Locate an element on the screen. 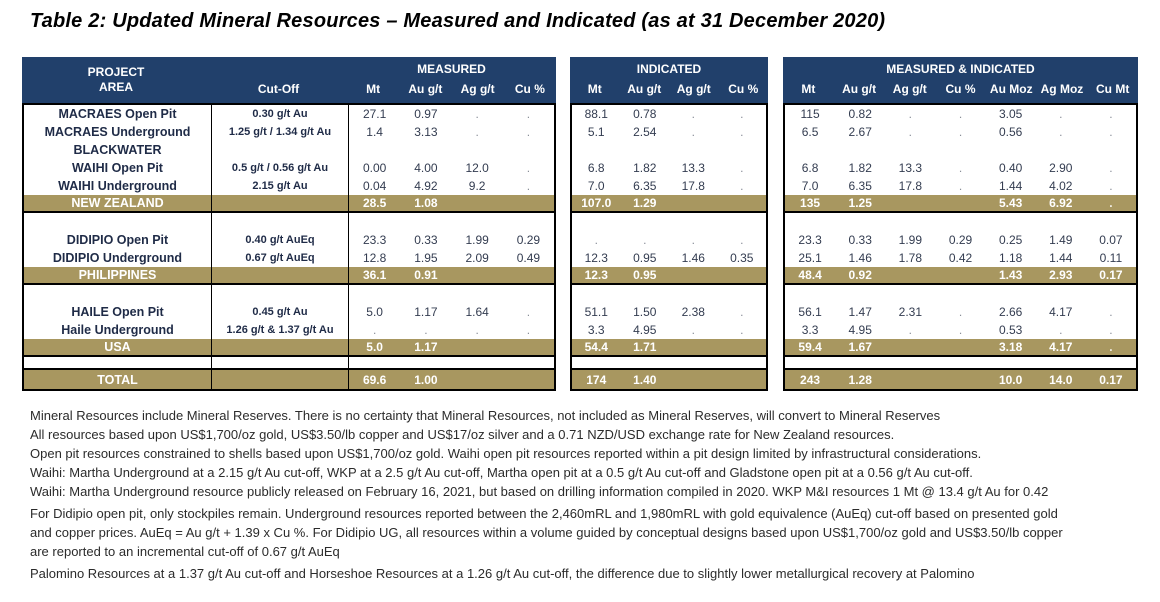 The width and height of the screenshot is (1160, 602). value-cell: 69.6 is located at coordinates (374, 379).